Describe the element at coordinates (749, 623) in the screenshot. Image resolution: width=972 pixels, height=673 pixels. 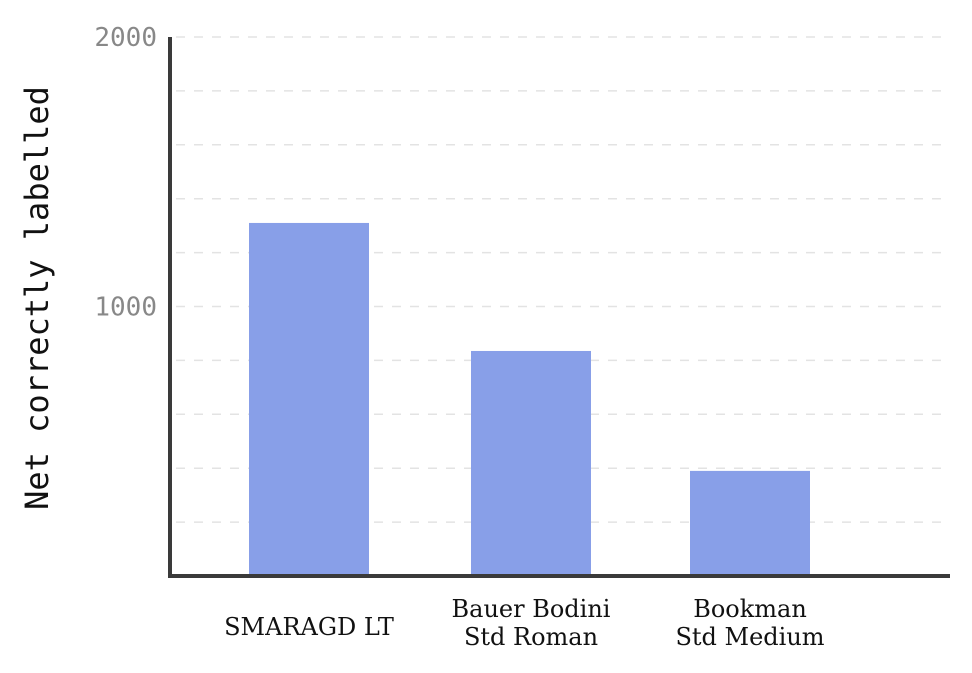
I see `x-tick-label: Bookman Std Medium` at that location.